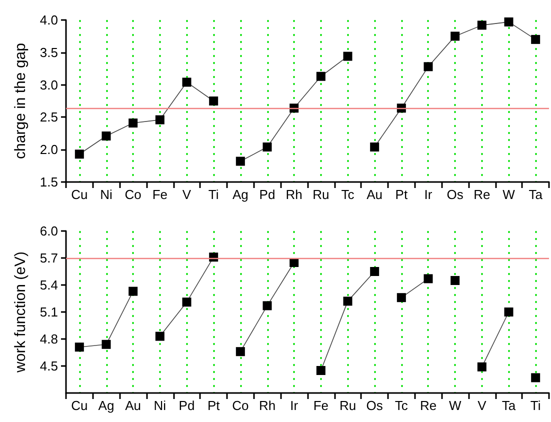 Image resolution: width=551 pixels, height=422 pixels. What do you see at coordinates (20, 313) in the screenshot?
I see `y-axis-title: work function (eV)` at bounding box center [20, 313].